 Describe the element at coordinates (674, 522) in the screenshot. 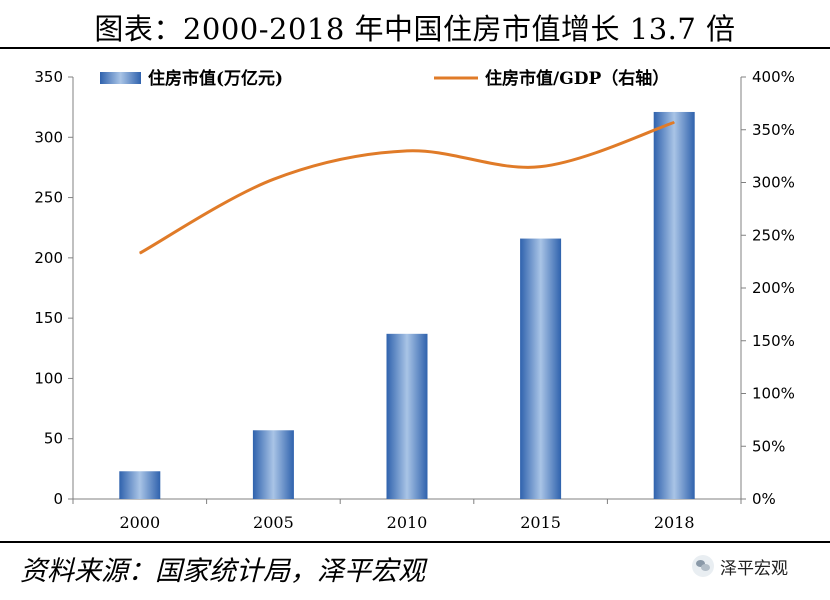

I see `x-tick-label: 2018` at that location.